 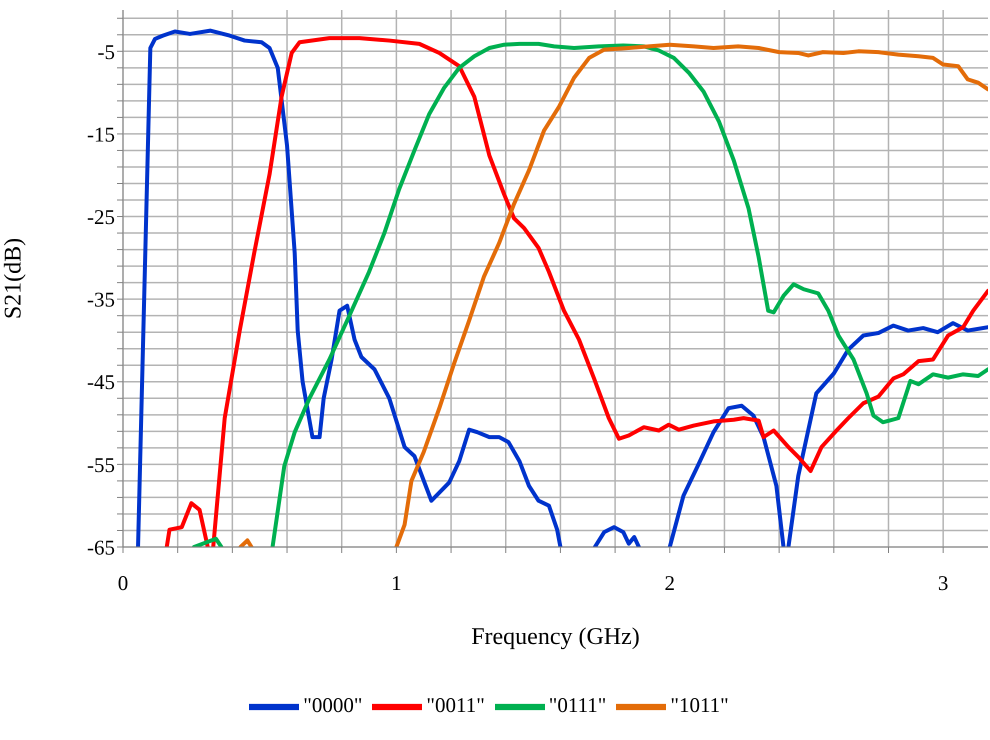 I want to click on y-tick-label: -25, so click(x=101, y=216).